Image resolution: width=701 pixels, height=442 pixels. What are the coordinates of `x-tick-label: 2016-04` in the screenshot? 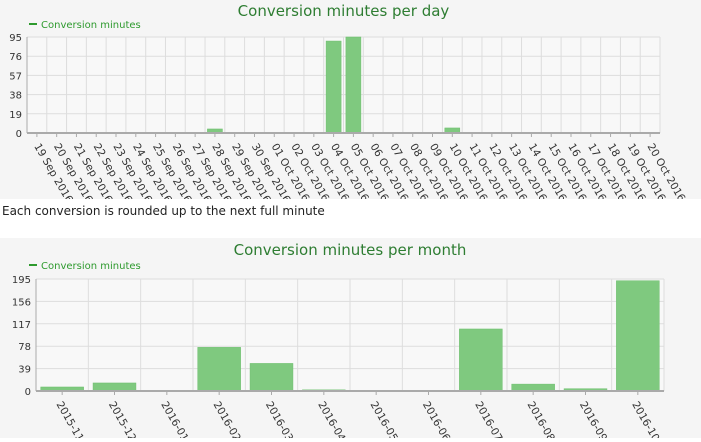 It's located at (331, 419).